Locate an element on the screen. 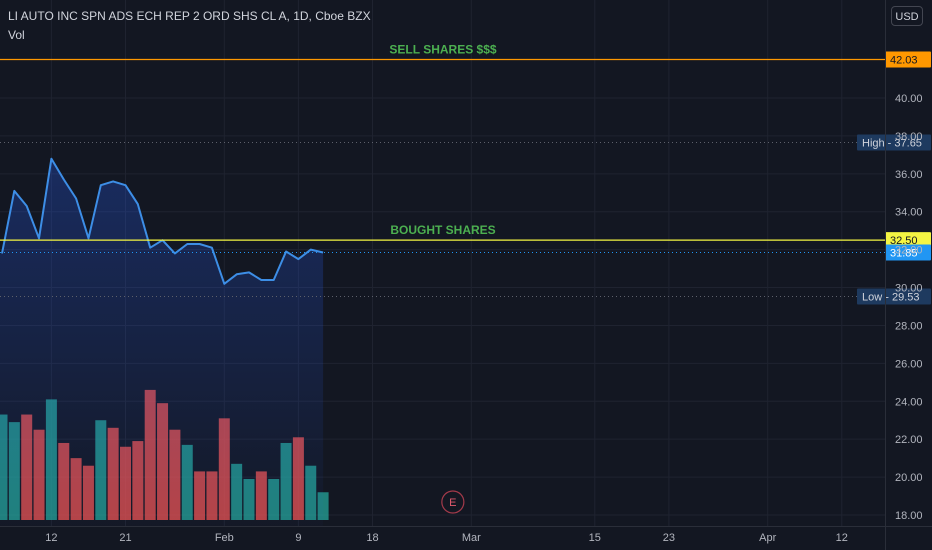  earnings-marker-label: E is located at coordinates (452, 503).